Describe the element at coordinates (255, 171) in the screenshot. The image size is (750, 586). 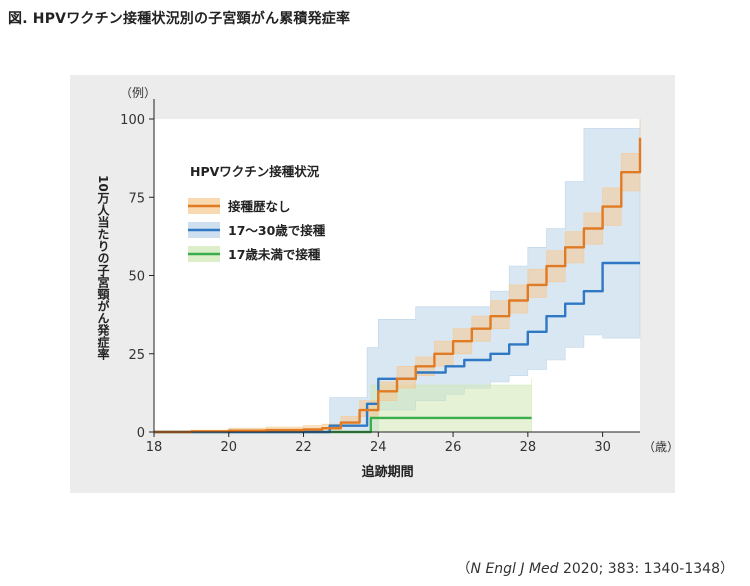
I see `legend-title: HPVワクチン接種状況` at that location.